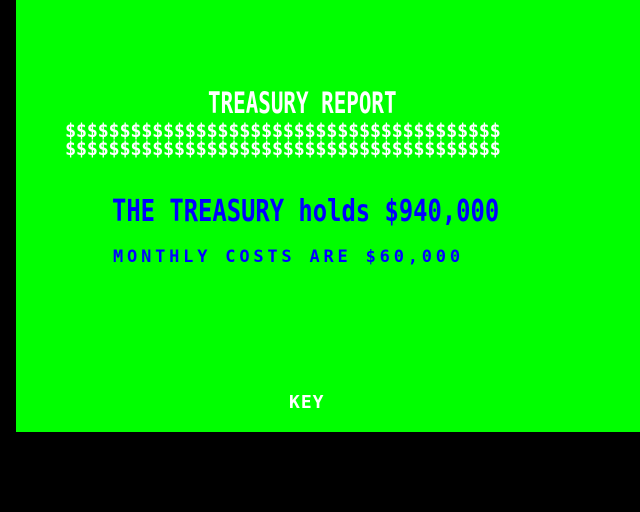  What do you see at coordinates (307, 402) in the screenshot?
I see `press-key-prompt: KEY` at bounding box center [307, 402].